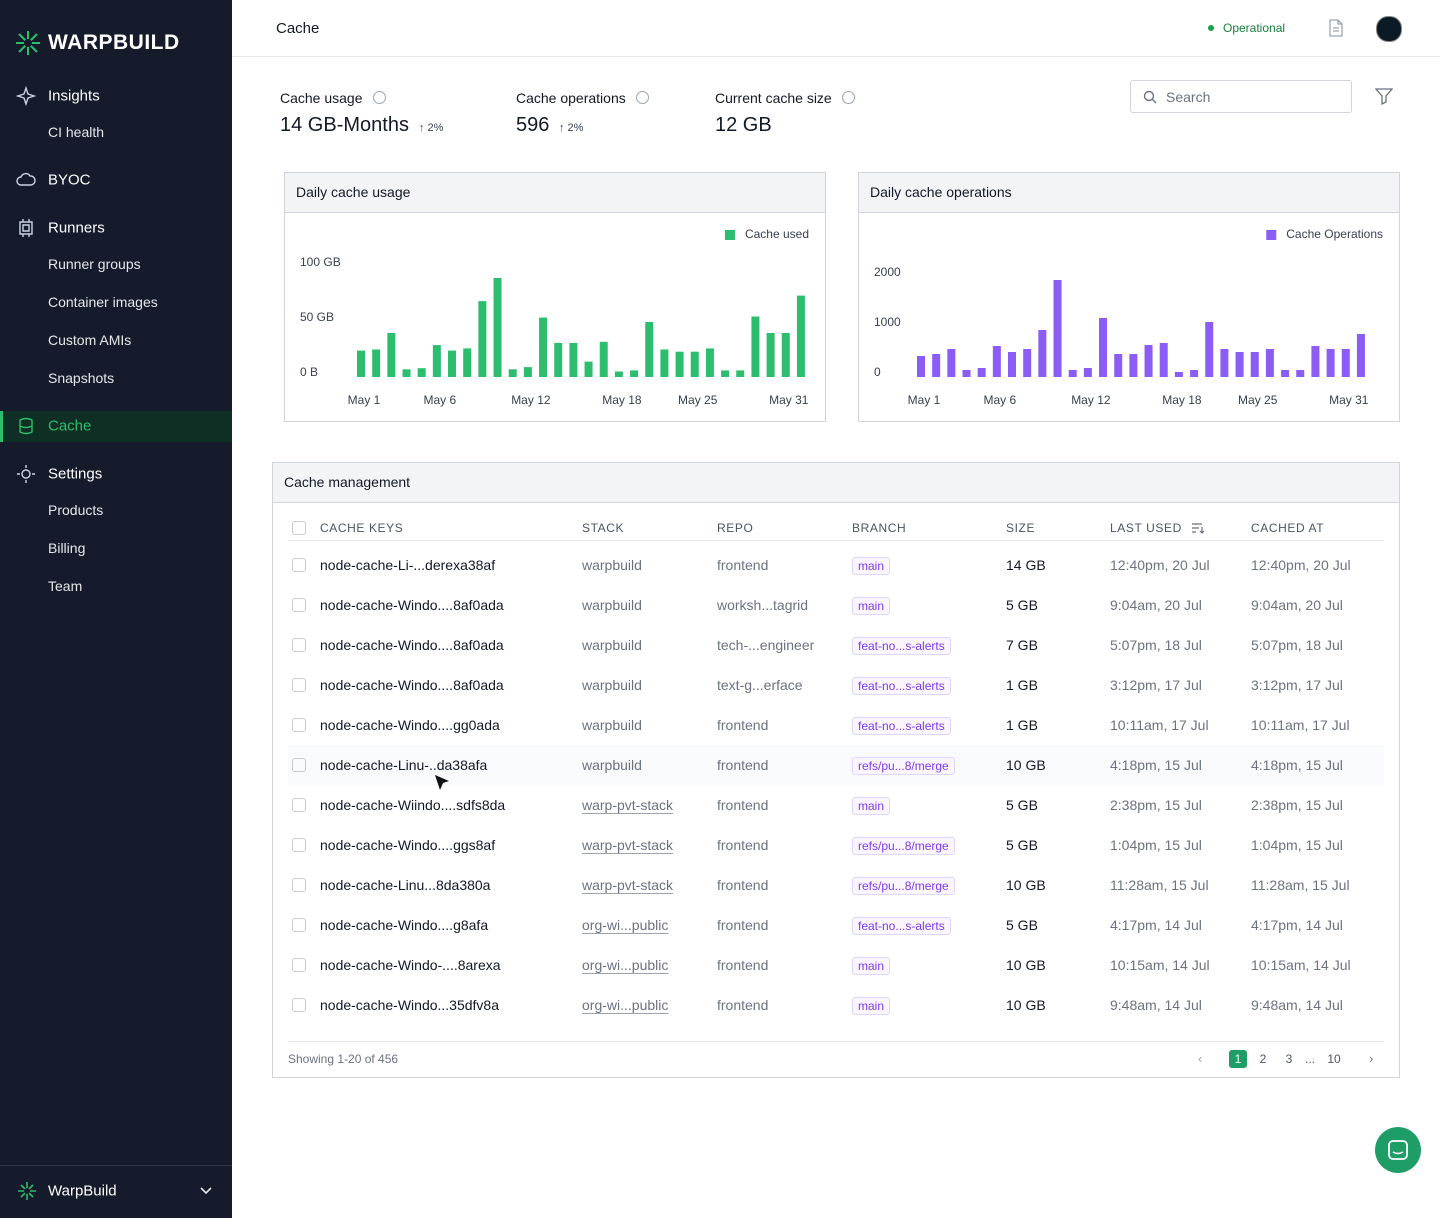  Describe the element at coordinates (82, 1191) in the screenshot. I see `workspace: WarpBuild` at that location.